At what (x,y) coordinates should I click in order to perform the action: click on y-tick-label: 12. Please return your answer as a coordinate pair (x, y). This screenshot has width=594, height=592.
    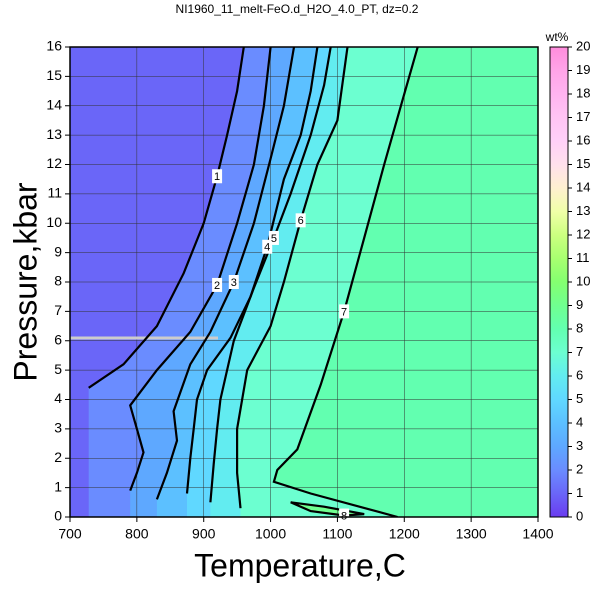
    Looking at the image, I should click on (54, 163).